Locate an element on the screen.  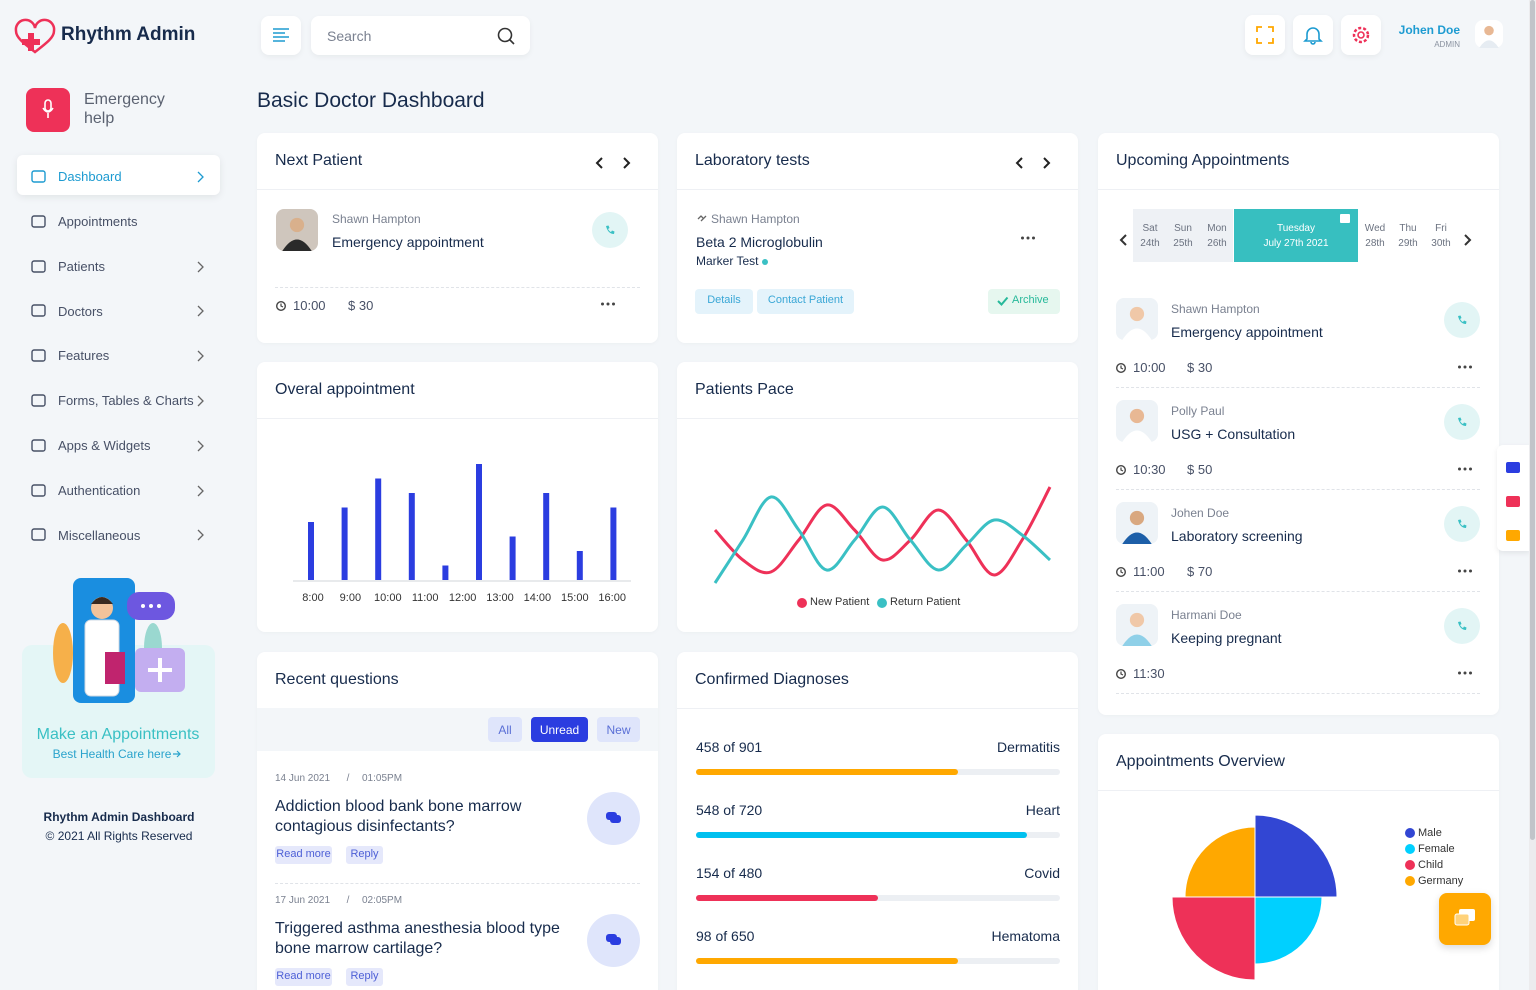
more-icon is located at coordinates (1465, 673).